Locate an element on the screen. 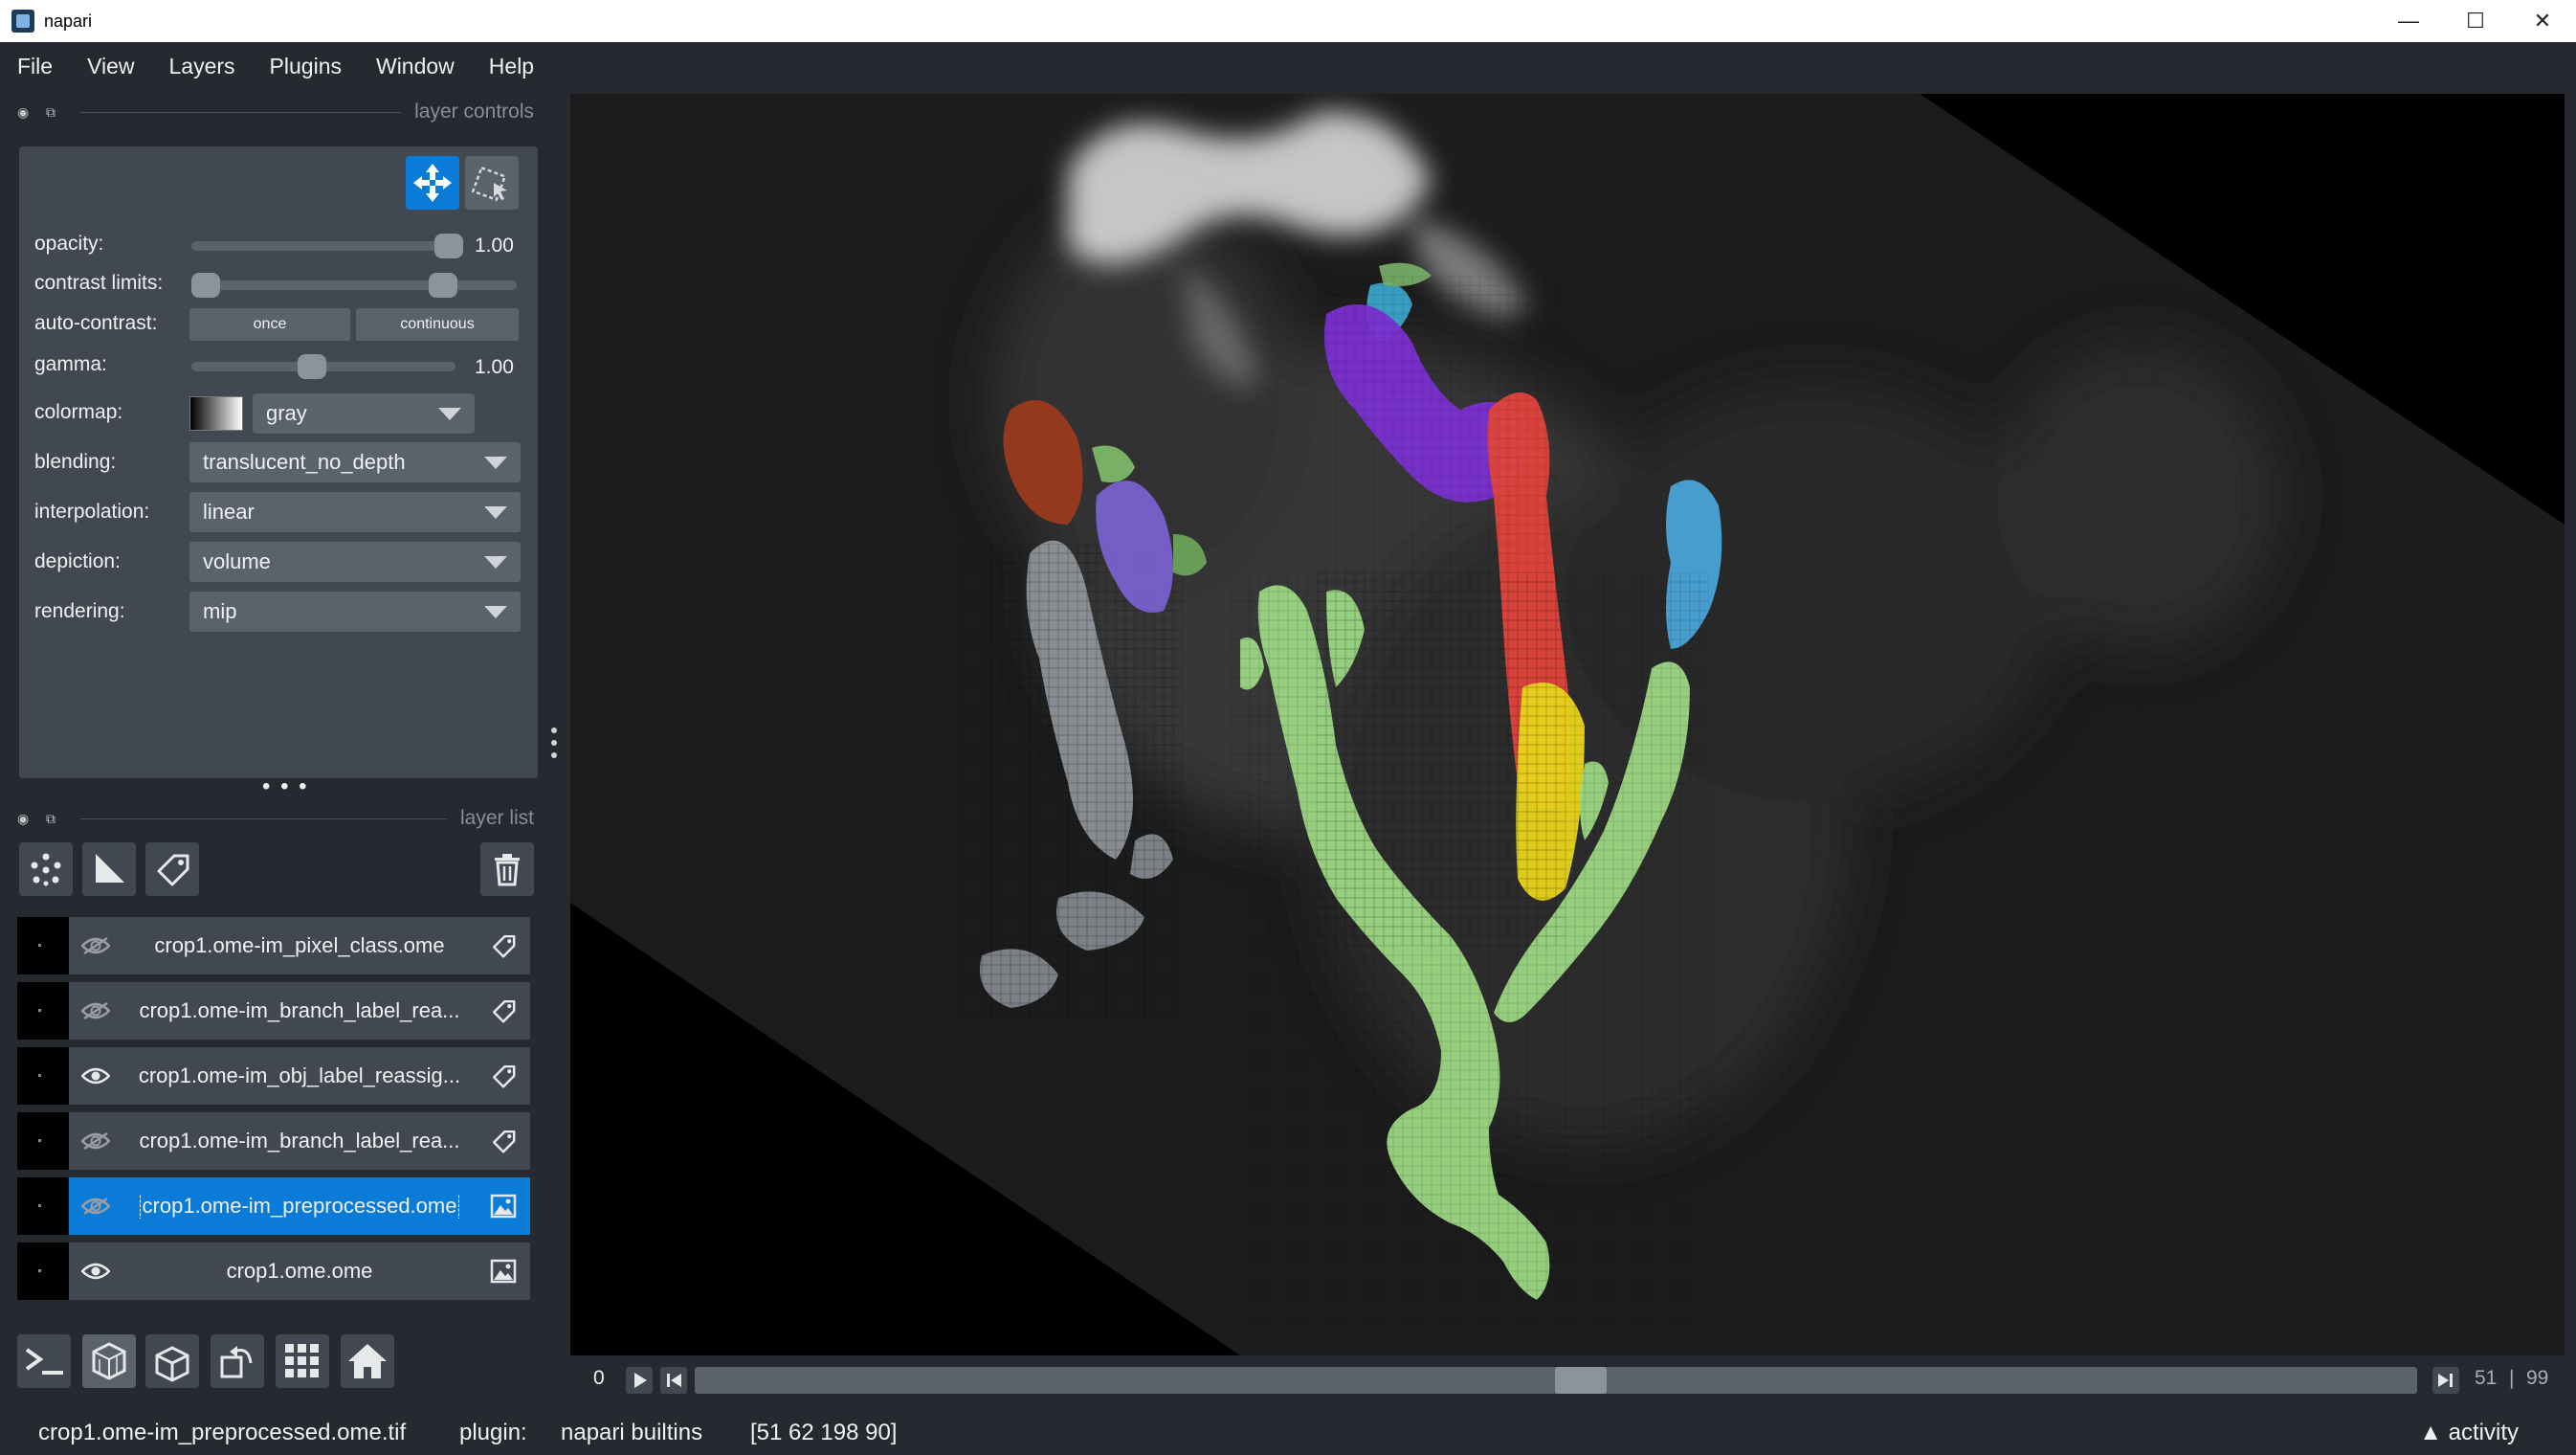  colormap-value: gray is located at coordinates (286, 413).